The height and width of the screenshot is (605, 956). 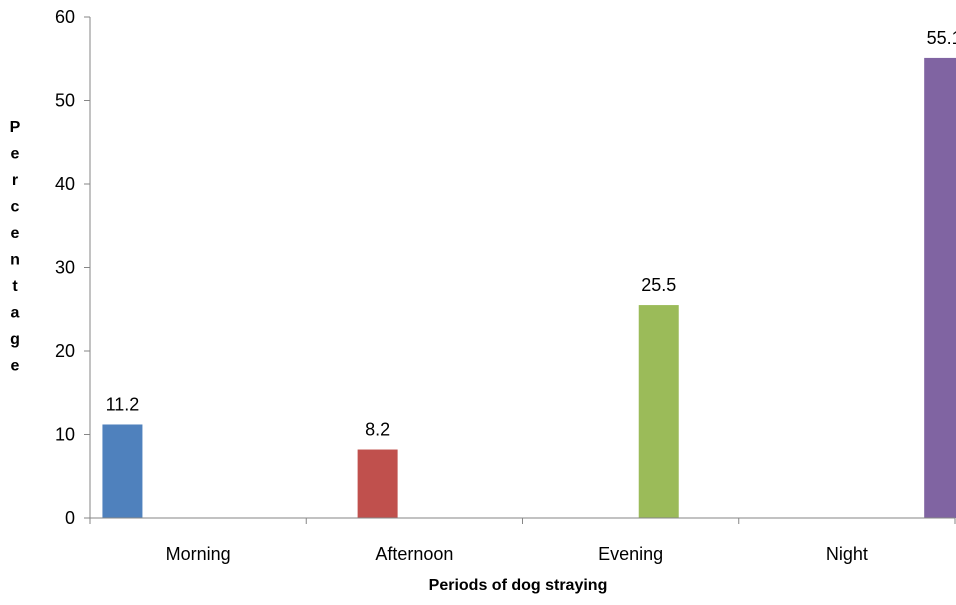 What do you see at coordinates (123, 404) in the screenshot?
I see `data-label: 11.2` at bounding box center [123, 404].